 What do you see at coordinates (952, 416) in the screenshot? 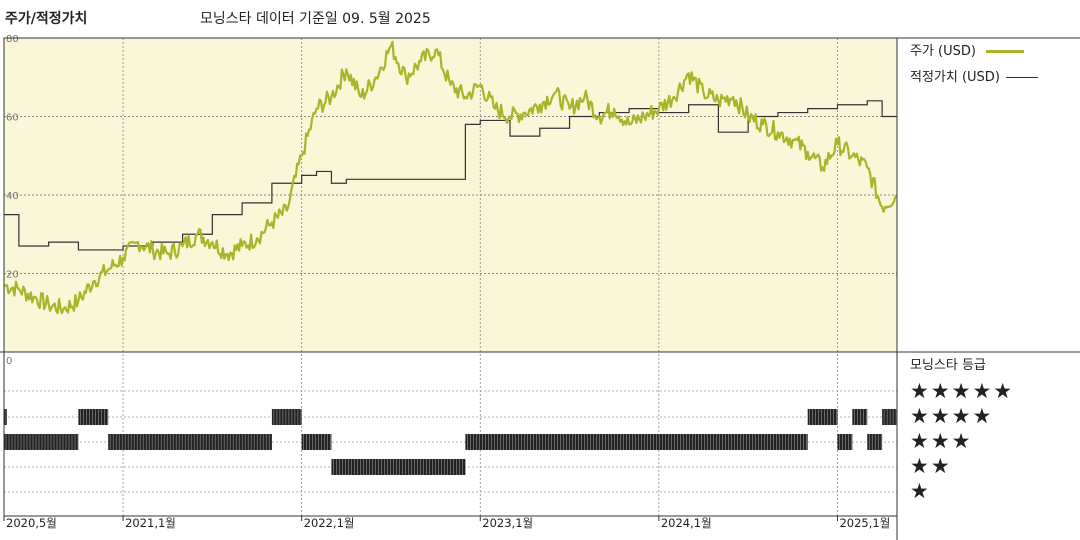
I see `rating-legend-4-stars: ★★★★` at bounding box center [952, 416].